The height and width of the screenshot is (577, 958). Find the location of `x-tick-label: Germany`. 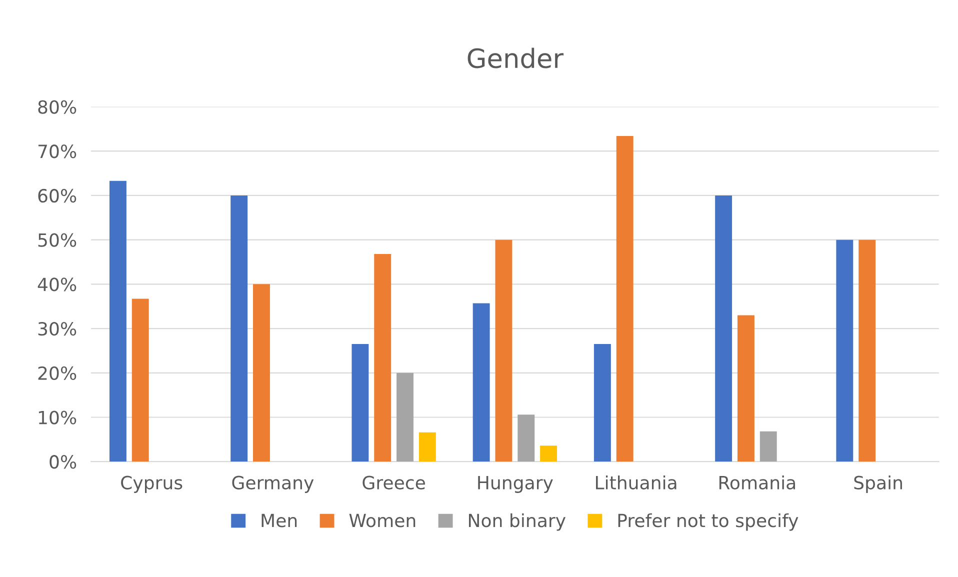

x-tick-label: Germany is located at coordinates (273, 484).